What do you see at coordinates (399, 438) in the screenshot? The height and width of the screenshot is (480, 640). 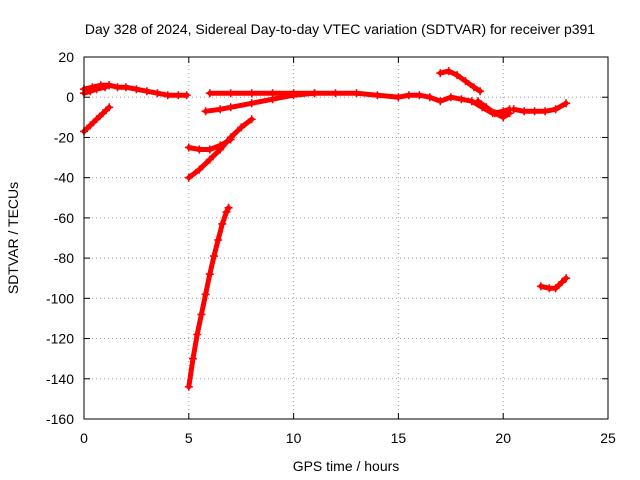 I see `x-tick-label: 15` at bounding box center [399, 438].